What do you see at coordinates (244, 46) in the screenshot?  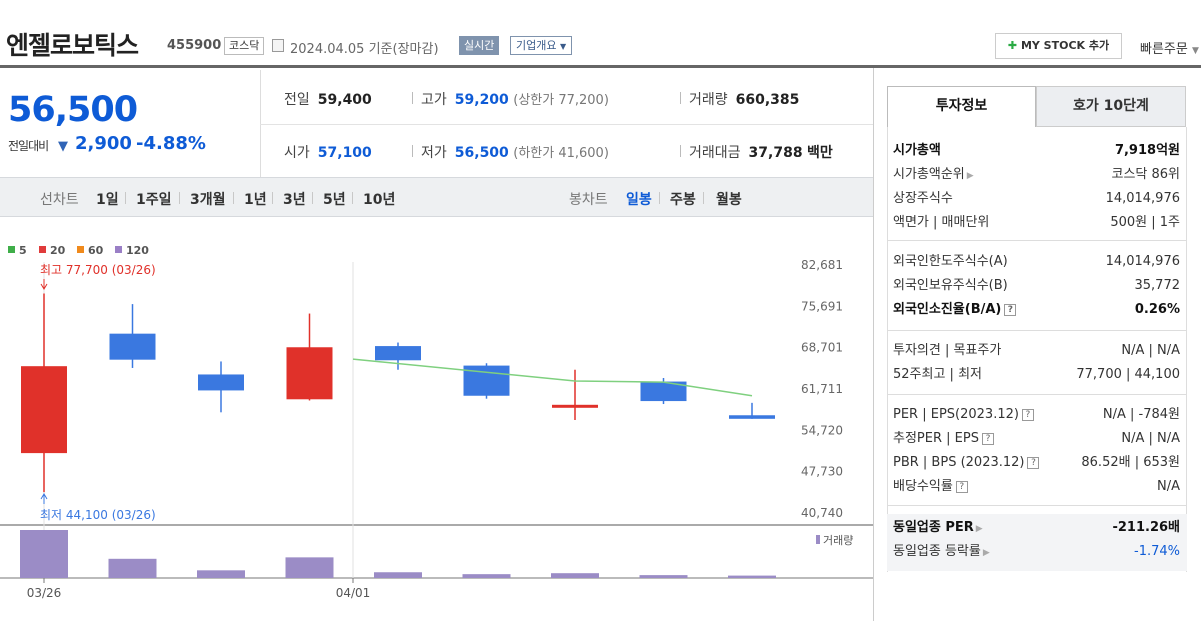 I see `market-badge: 코스닥` at bounding box center [244, 46].